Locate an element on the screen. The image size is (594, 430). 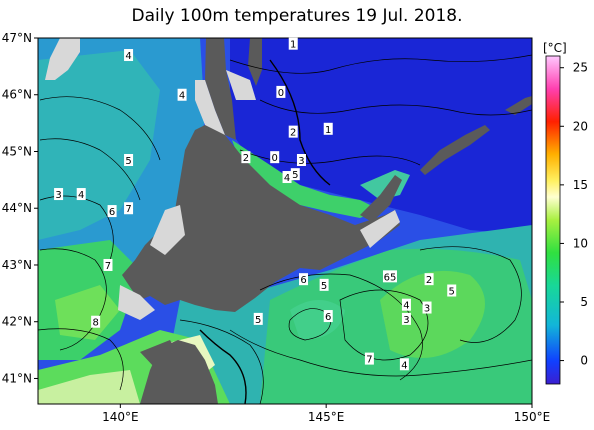
lon-tick-label: 145°E is located at coordinates (326, 417).